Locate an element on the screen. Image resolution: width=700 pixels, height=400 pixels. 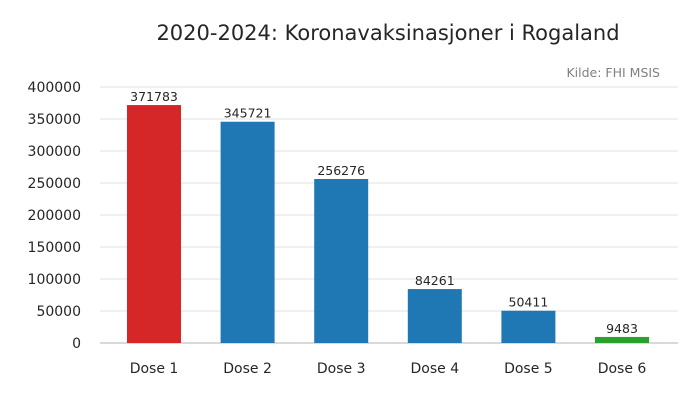
data-label: 256276 is located at coordinates (341, 170).